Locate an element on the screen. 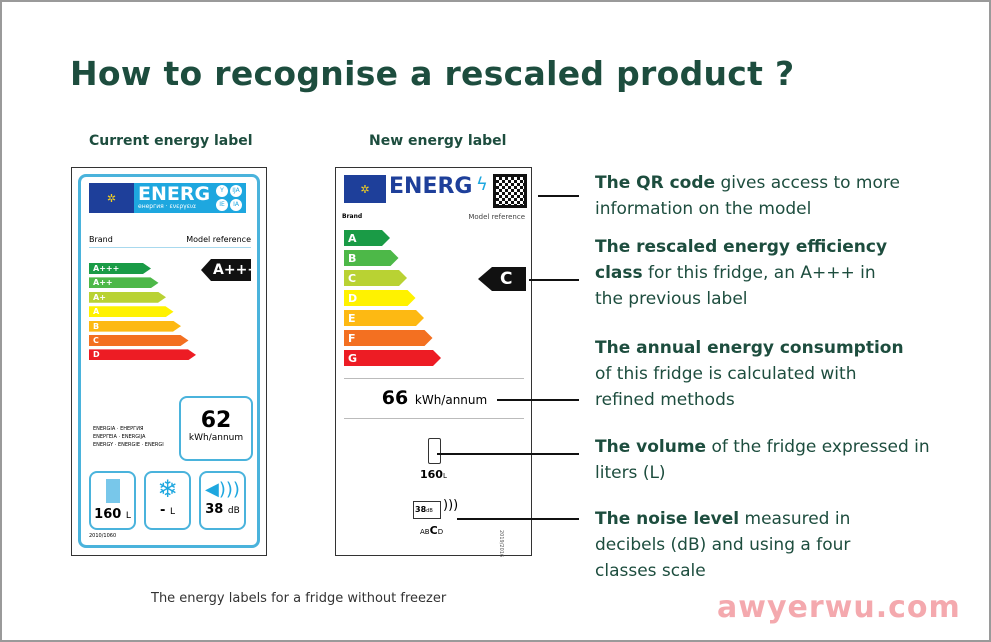 The image size is (991, 642). connector-consumption is located at coordinates (538, 400).